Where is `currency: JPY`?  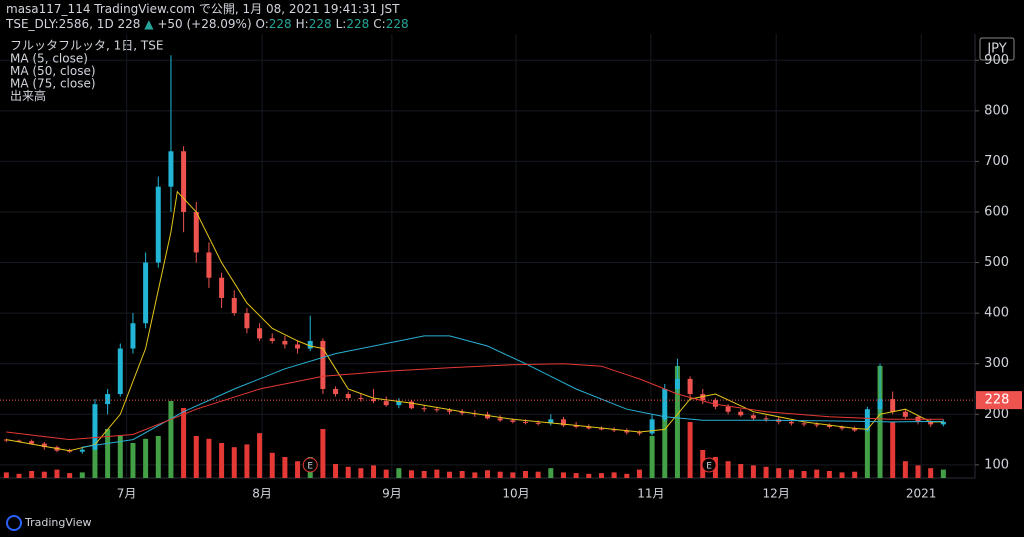 currency: JPY is located at coordinates (996, 49).